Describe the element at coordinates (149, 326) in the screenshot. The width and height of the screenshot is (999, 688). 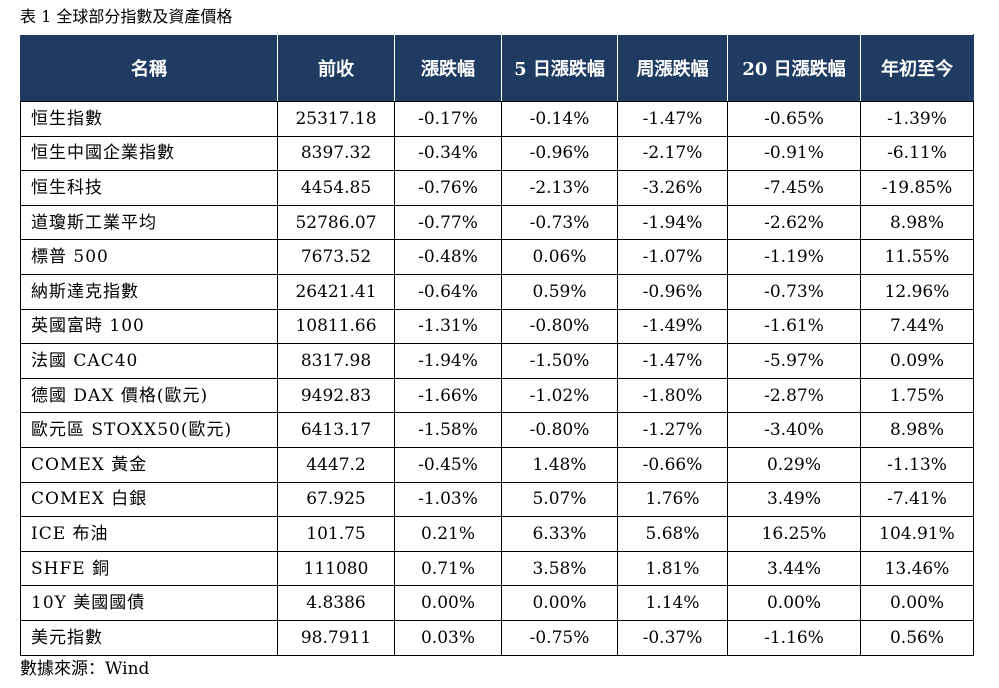
I see `name-cell: 英國富時 100` at that location.